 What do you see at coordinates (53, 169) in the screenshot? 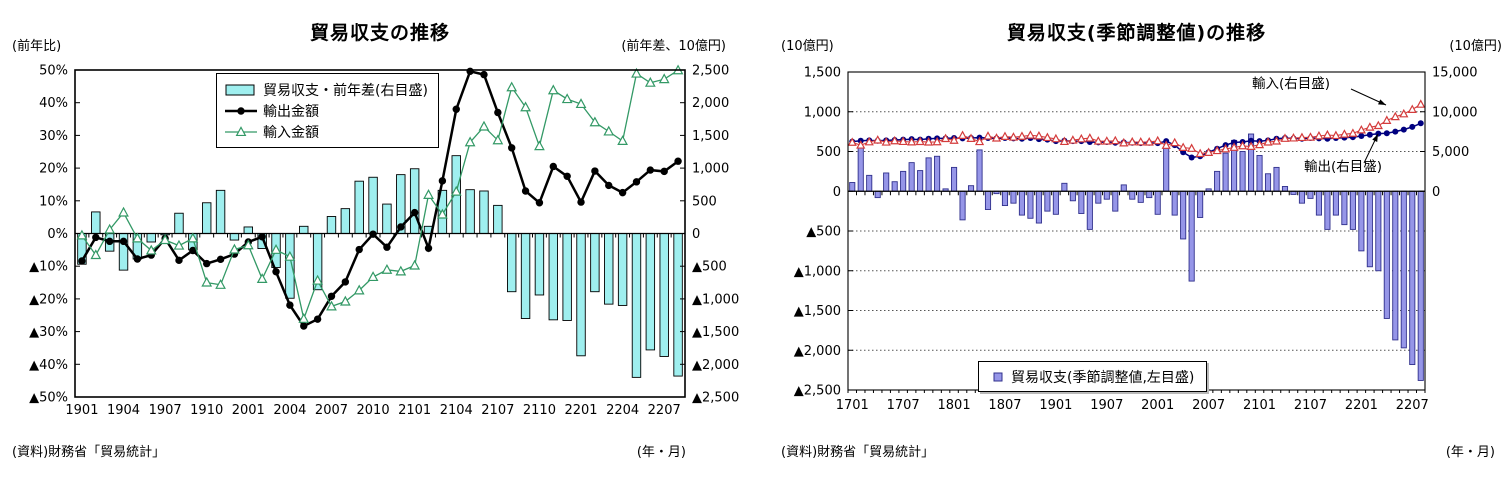
I see `svg-text: 20%` at bounding box center [53, 169].